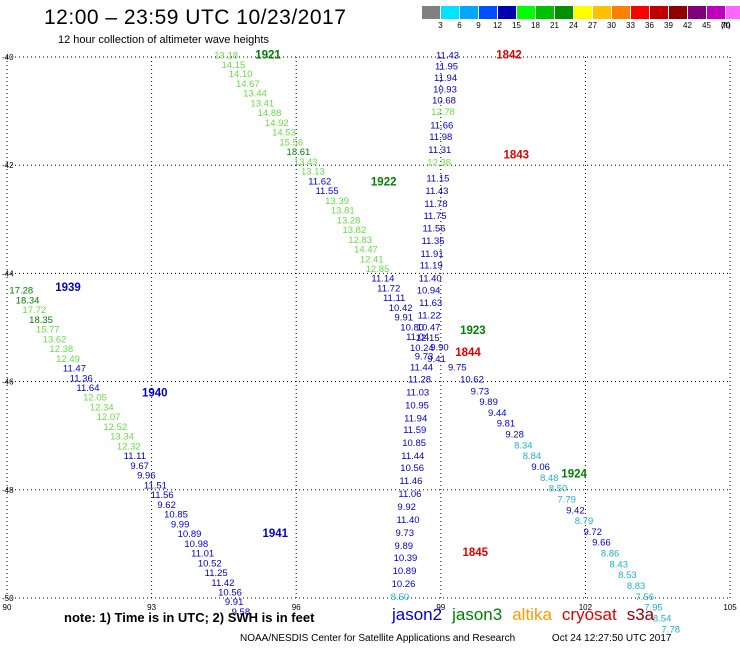  Describe the element at coordinates (706, 25) in the screenshot. I see `color-scale-label: 45` at that location.